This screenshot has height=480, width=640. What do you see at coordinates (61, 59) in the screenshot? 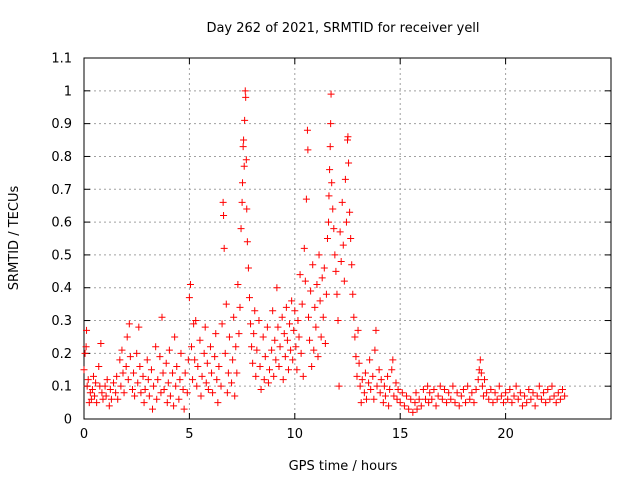
I see `y-tick-label: 1.1` at bounding box center [61, 59].